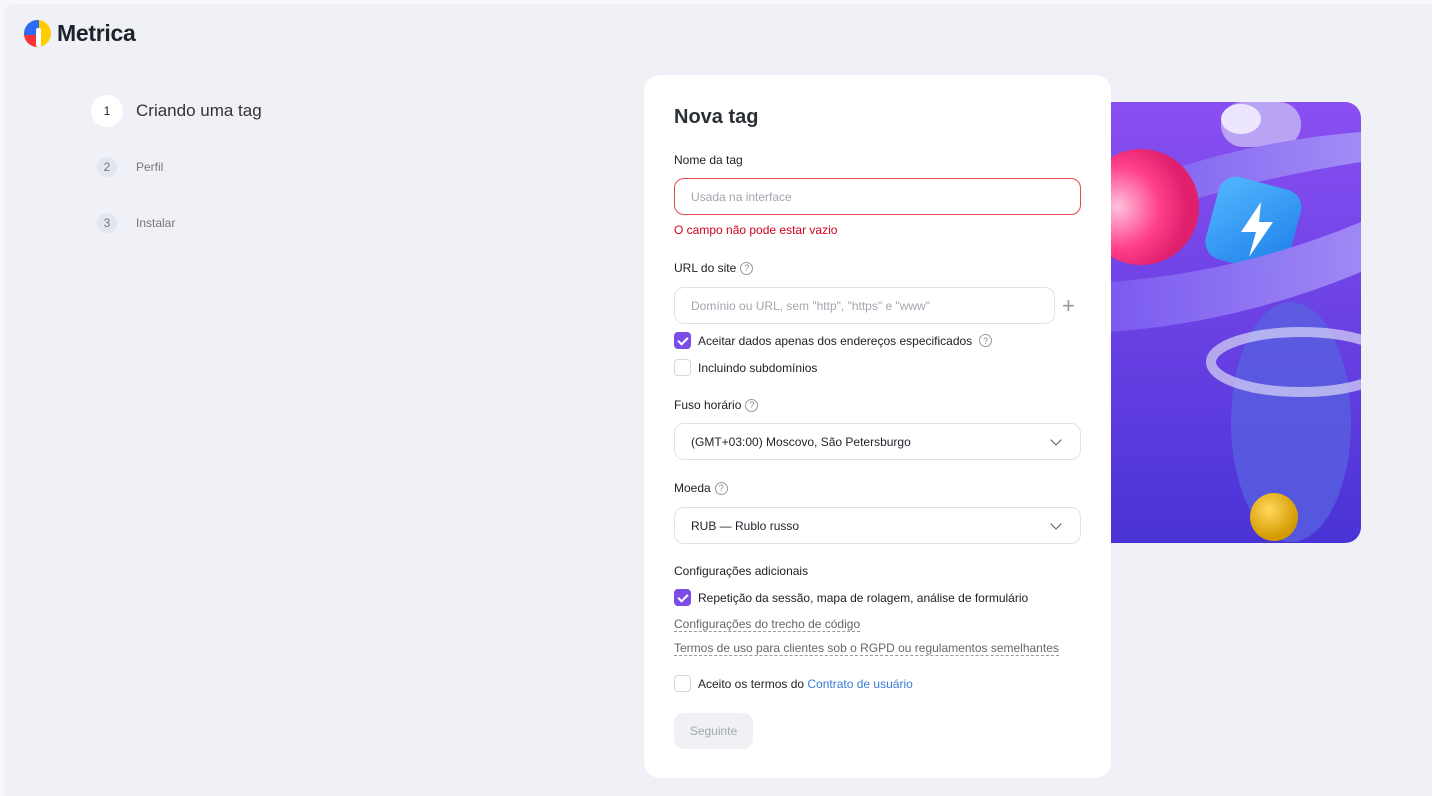  Describe the element at coordinates (708, 405) in the screenshot. I see `timezone-label: Fuso horário` at that location.